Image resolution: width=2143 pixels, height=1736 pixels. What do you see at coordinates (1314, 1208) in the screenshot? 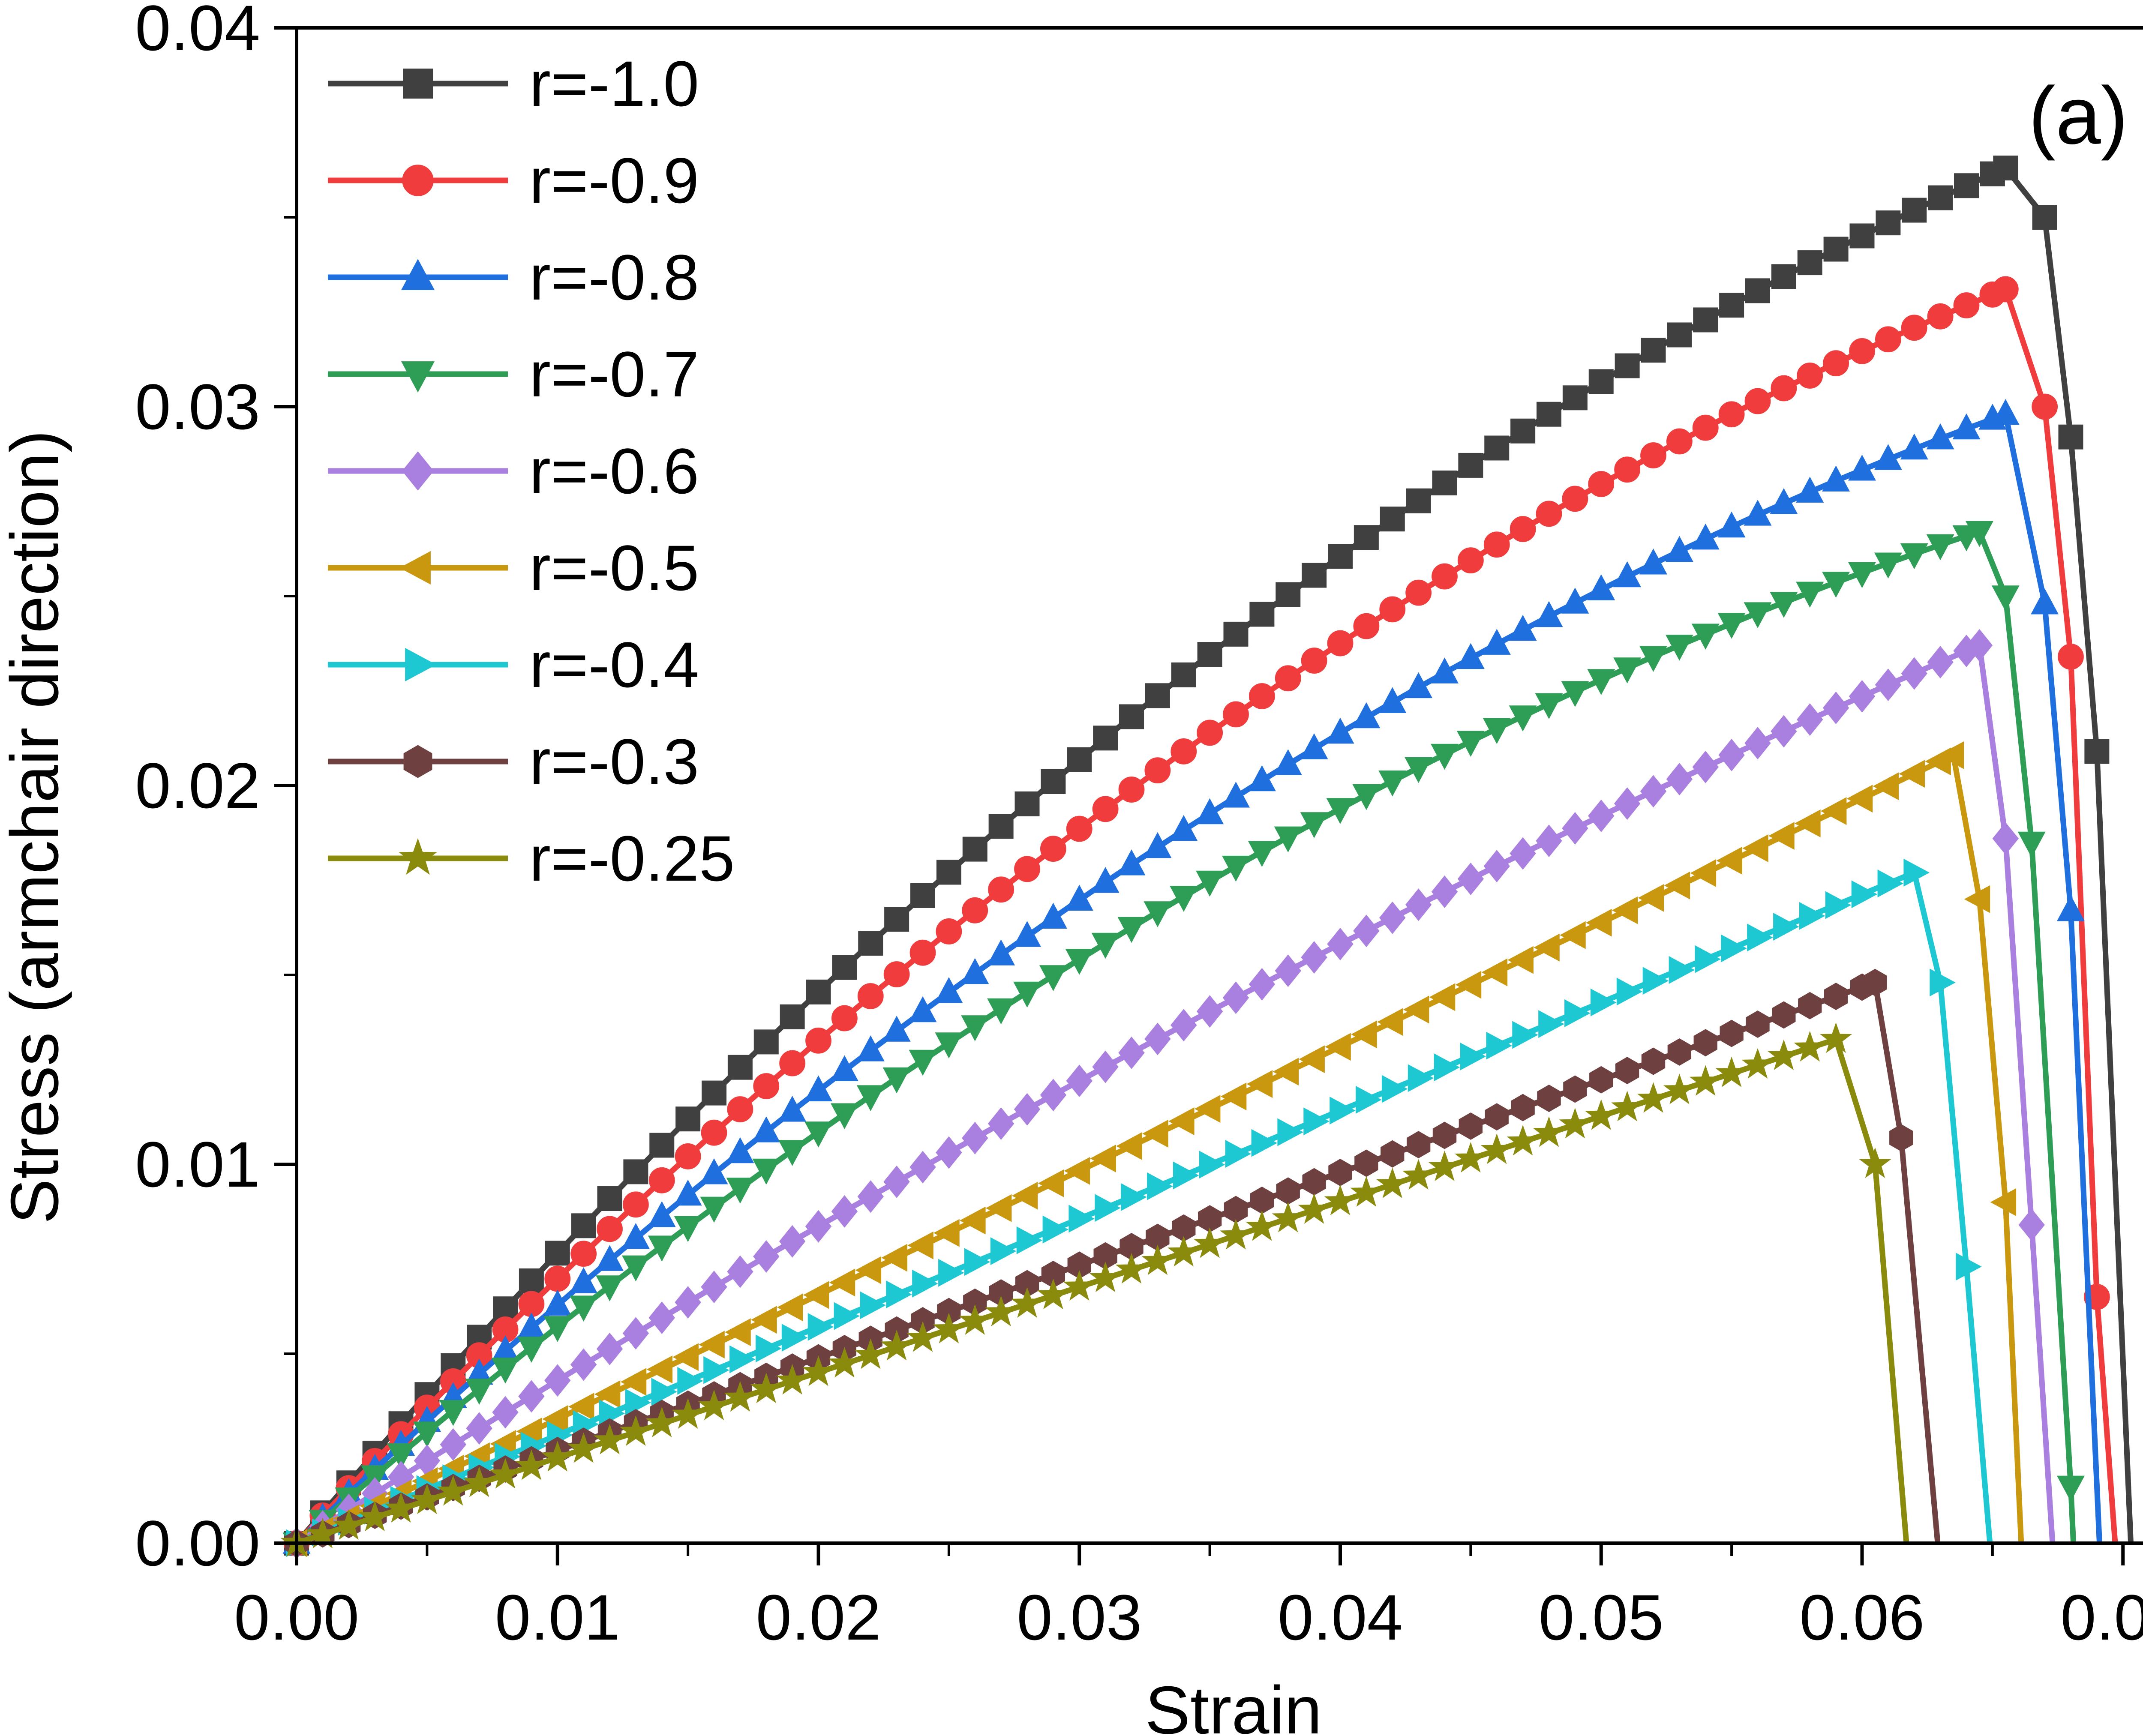
I see `data-point-r=-0.25-39` at bounding box center [1314, 1208].